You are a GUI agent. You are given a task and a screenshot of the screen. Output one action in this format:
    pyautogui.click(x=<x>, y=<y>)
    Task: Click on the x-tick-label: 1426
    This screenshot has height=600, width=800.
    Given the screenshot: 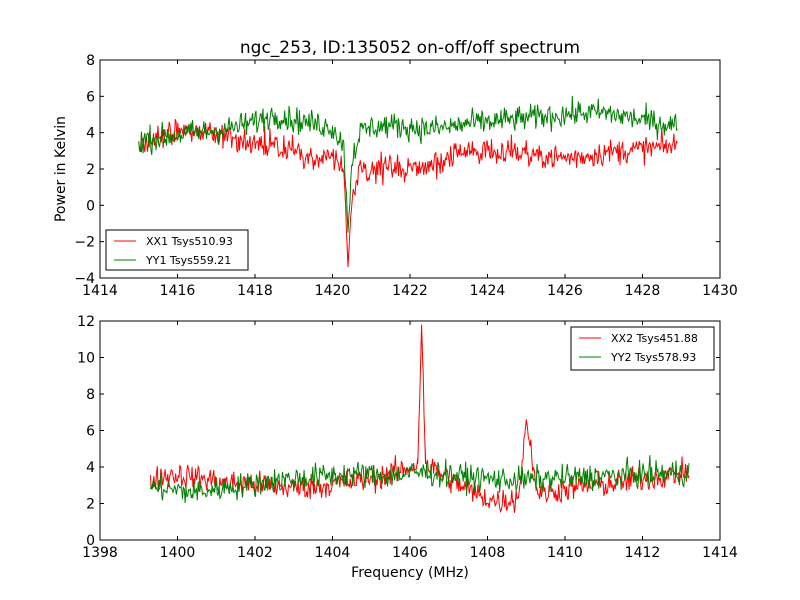 What is the action you would take?
    pyautogui.click(x=565, y=291)
    